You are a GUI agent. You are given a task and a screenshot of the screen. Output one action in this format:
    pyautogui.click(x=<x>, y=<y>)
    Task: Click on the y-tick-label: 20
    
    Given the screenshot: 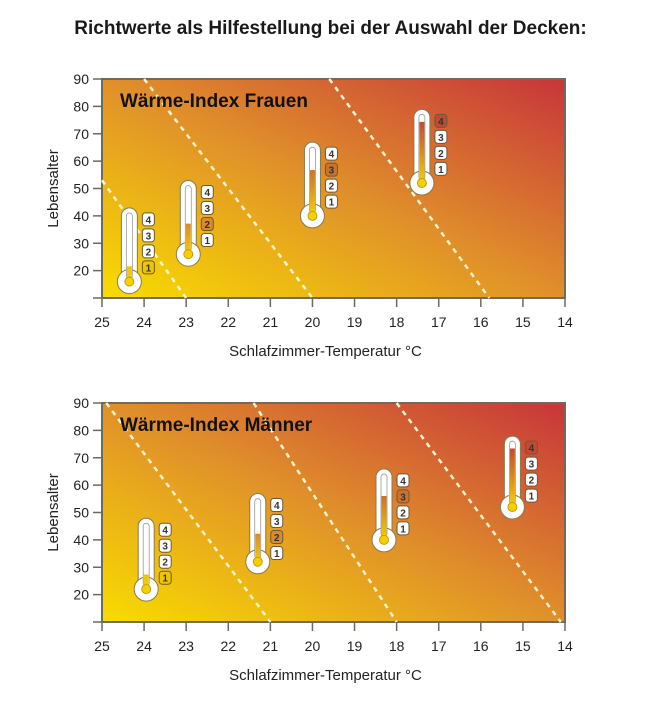 What is the action you would take?
    pyautogui.click(x=81, y=271)
    